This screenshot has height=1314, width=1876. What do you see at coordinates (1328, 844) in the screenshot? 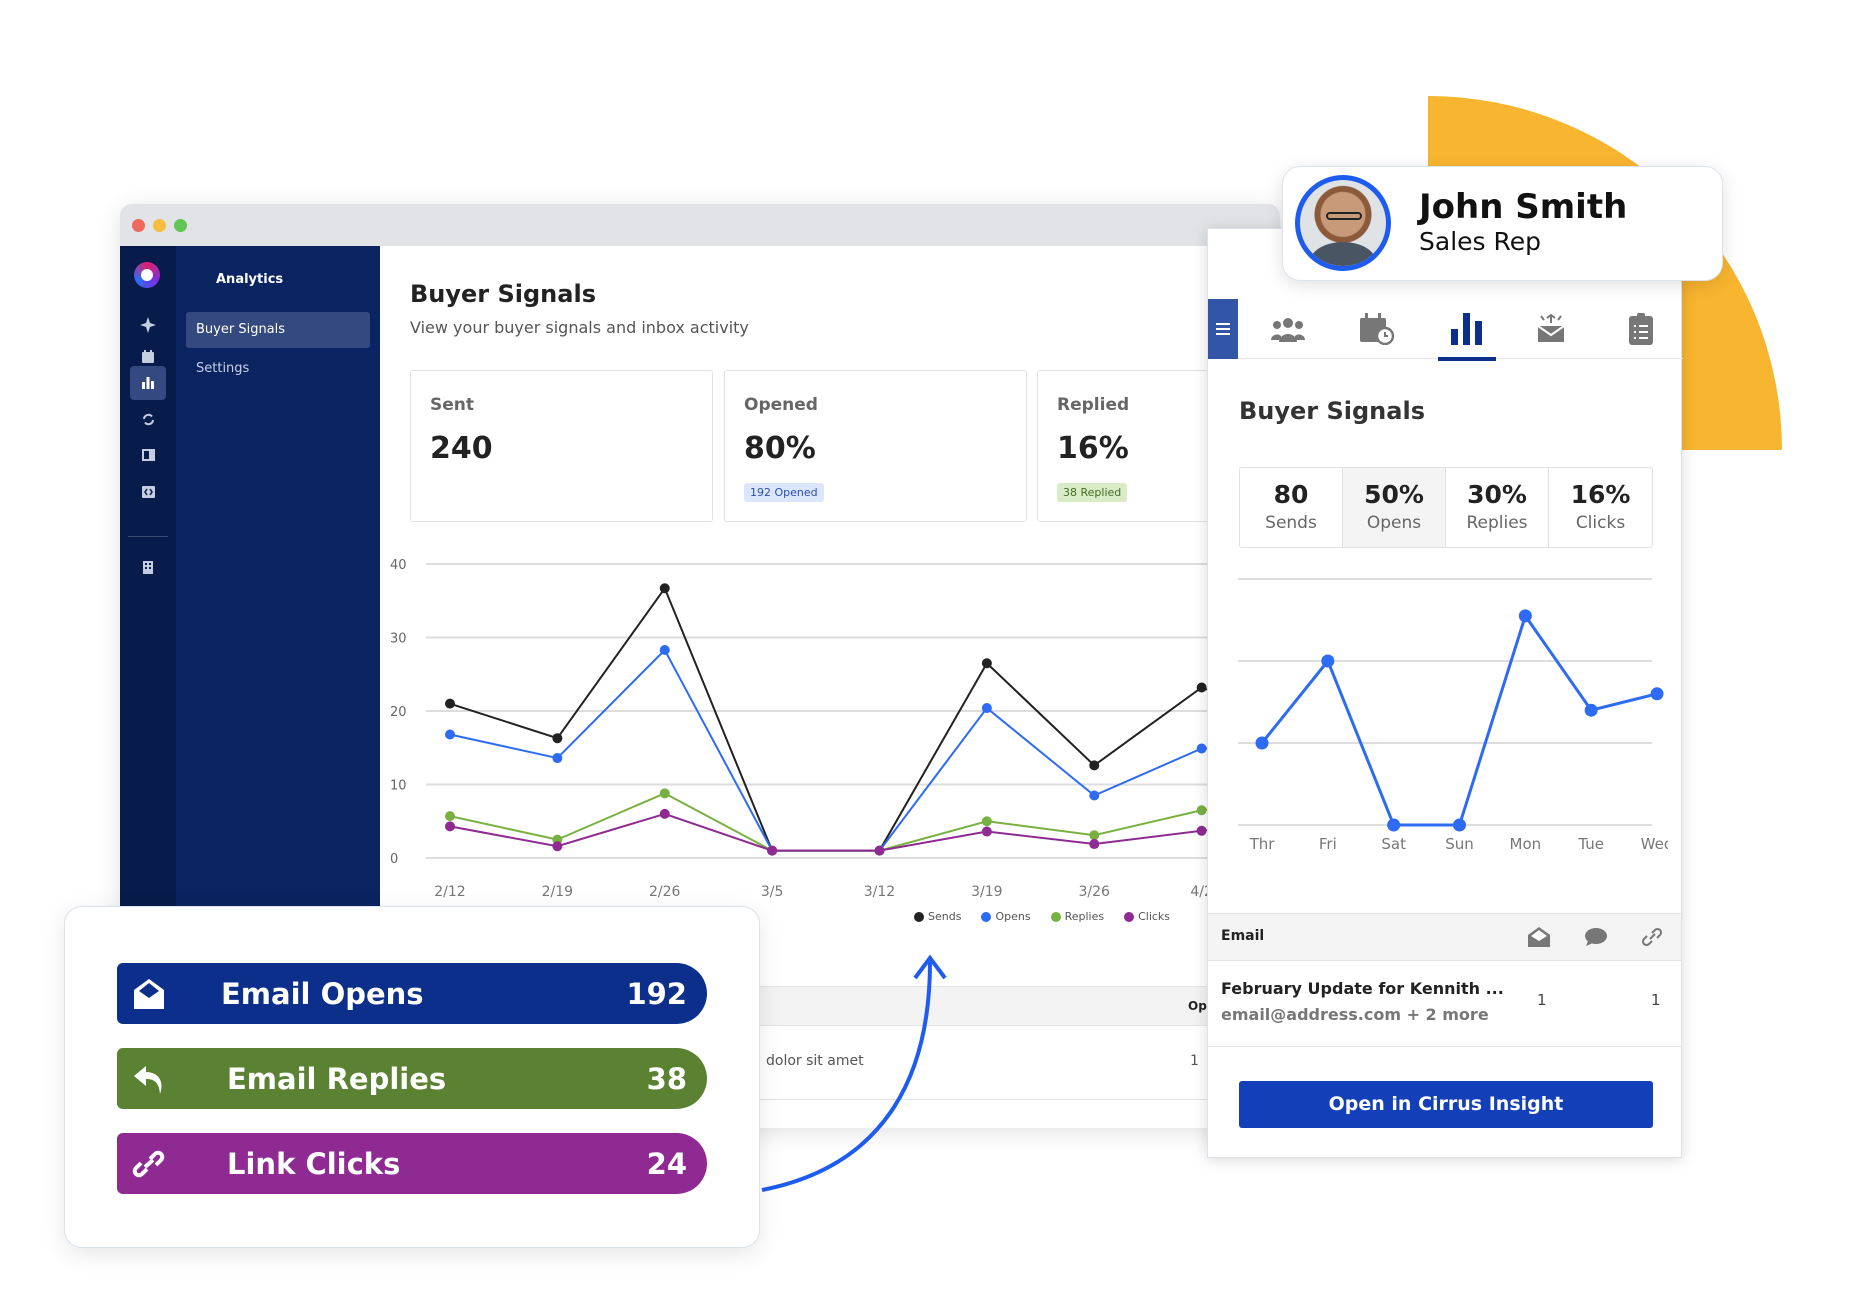
I see `x-tick-label: Fri` at bounding box center [1328, 844].